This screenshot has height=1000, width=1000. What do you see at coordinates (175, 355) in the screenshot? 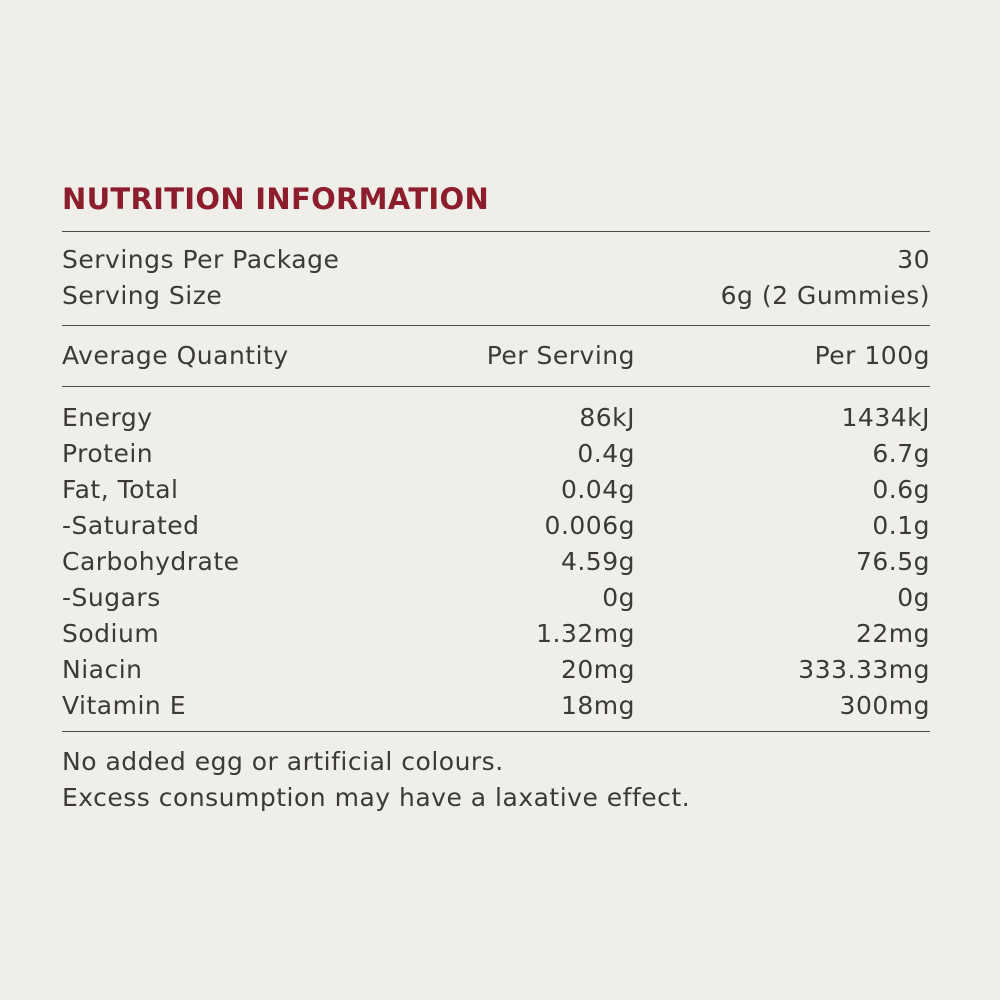
I see `column-header: Average Quantity` at bounding box center [175, 355].